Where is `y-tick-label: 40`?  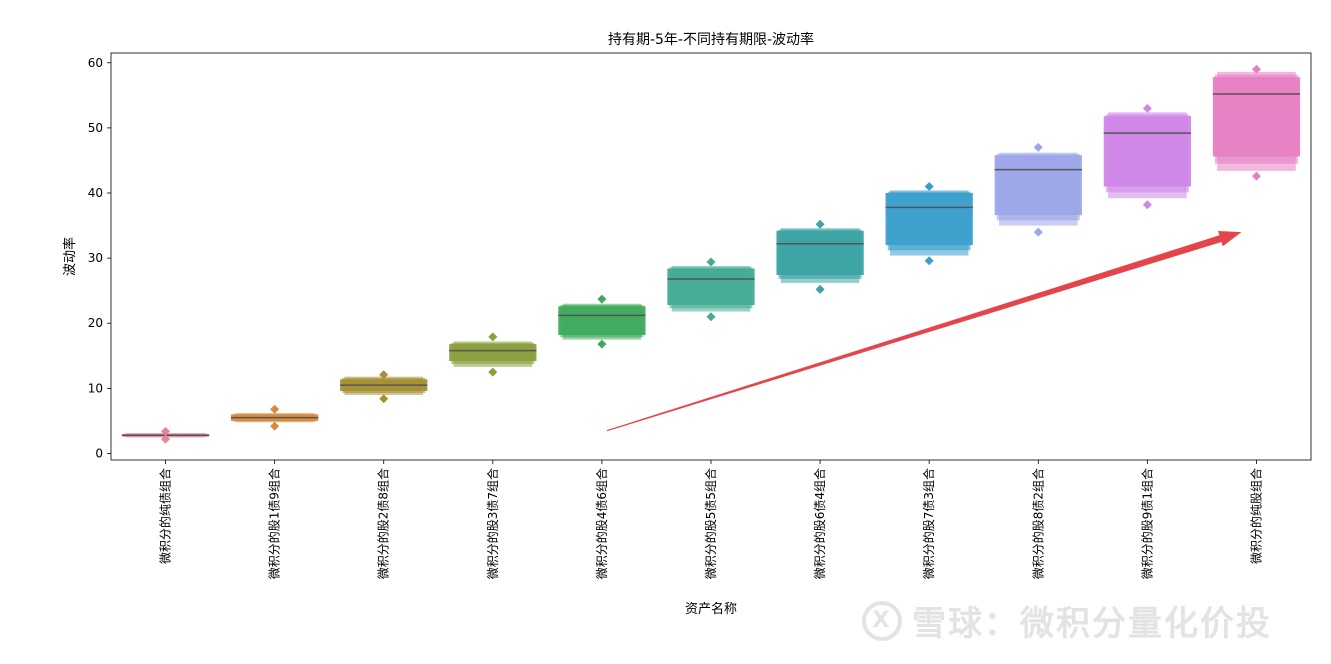 y-tick-label: 40 is located at coordinates (95, 193).